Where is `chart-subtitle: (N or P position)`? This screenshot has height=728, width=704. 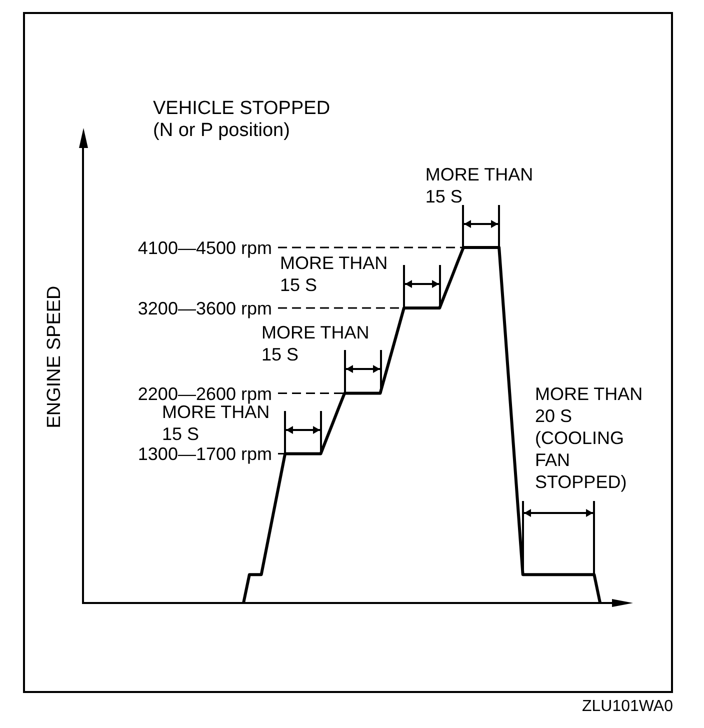 chart-subtitle: (N or P position) is located at coordinates (221, 130).